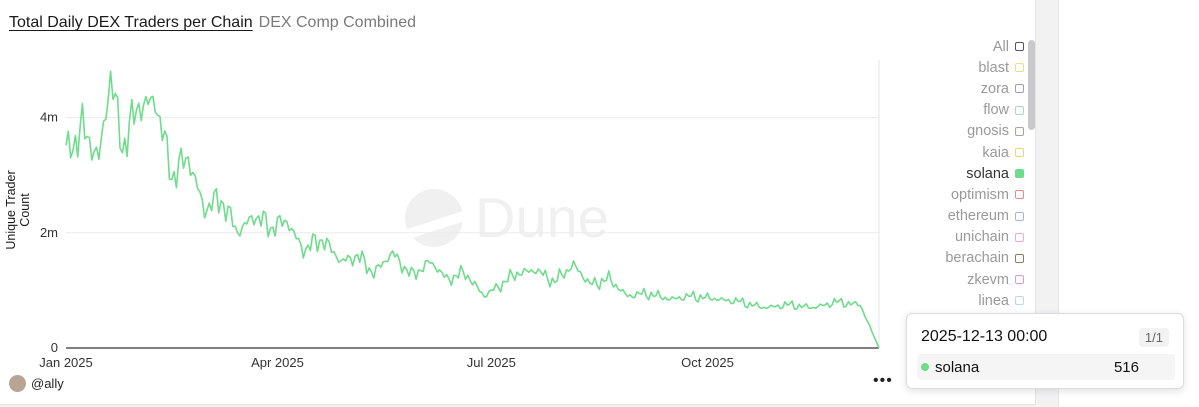 Image resolution: width=1199 pixels, height=407 pixels. What do you see at coordinates (491, 362) in the screenshot?
I see `x-tick-label: Jul 2025` at bounding box center [491, 362].